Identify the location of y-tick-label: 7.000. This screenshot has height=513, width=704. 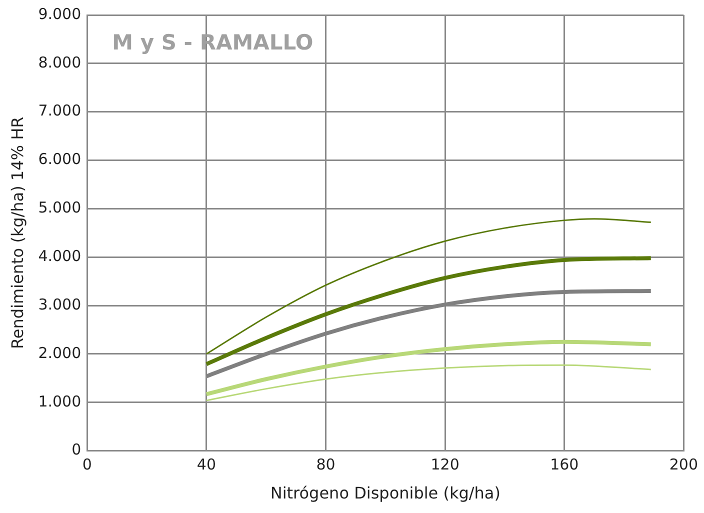
(60, 111).